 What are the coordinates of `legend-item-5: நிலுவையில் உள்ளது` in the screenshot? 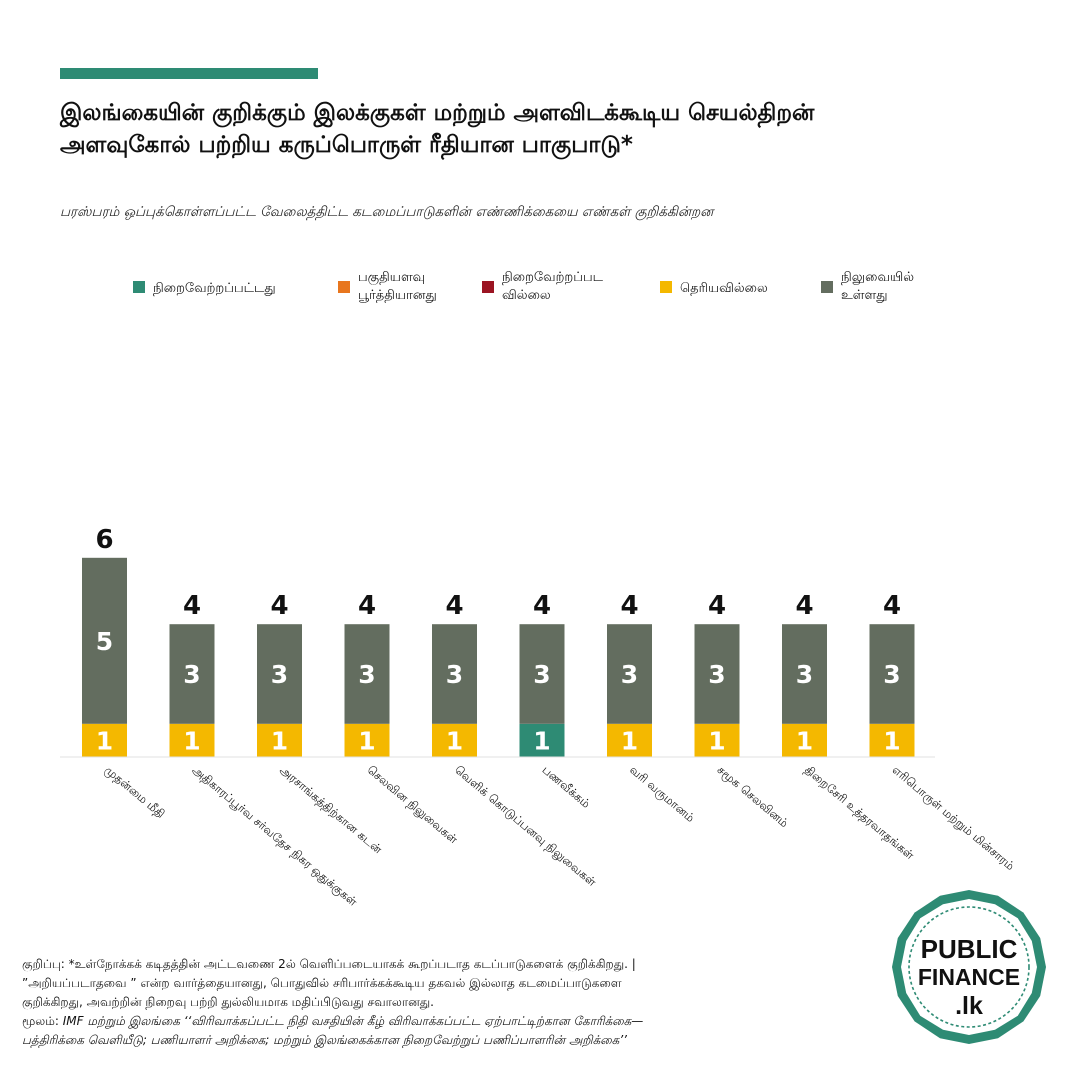 It's located at (867, 286).